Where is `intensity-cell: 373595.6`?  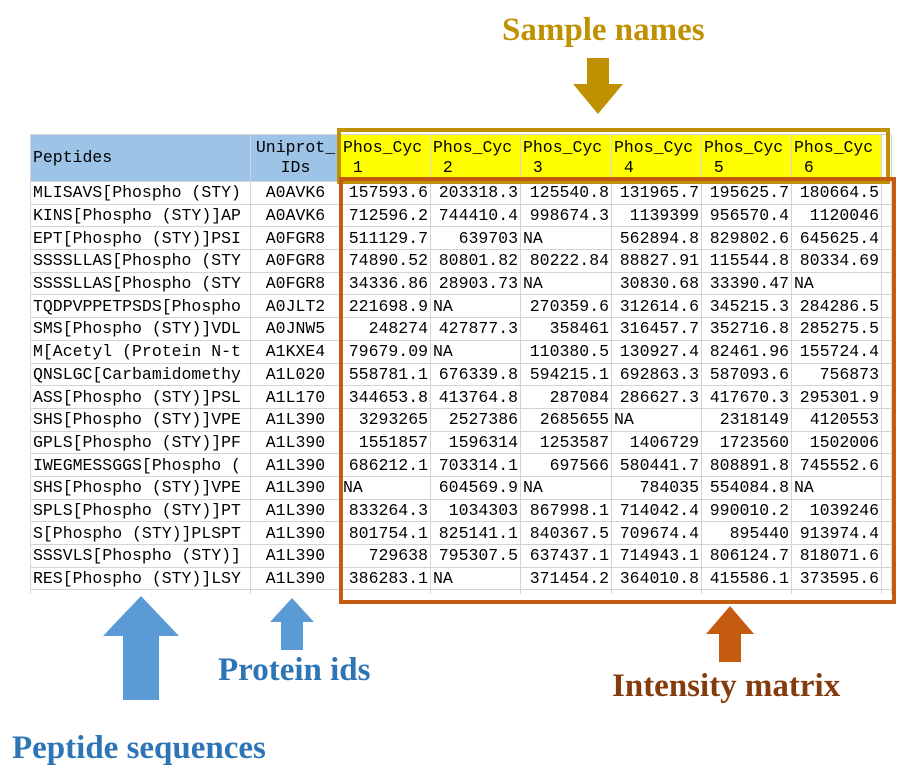 intensity-cell: 373595.6 is located at coordinates (836, 578).